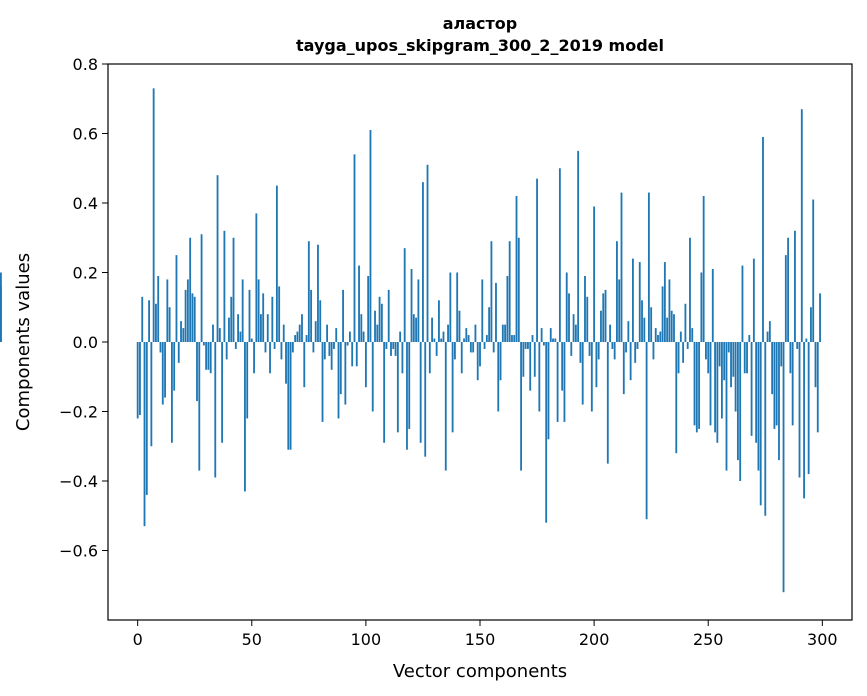  What do you see at coordinates (485, 634) in the screenshot?
I see `x-axis-ticks: 0 50 100 150 200 250 300` at bounding box center [485, 634].